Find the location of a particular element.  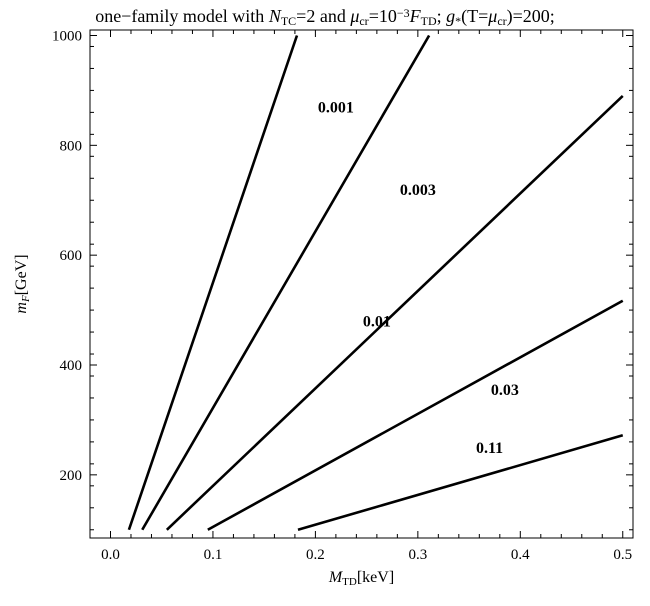

curve-label-0.003: 0.003 is located at coordinates (418, 190).